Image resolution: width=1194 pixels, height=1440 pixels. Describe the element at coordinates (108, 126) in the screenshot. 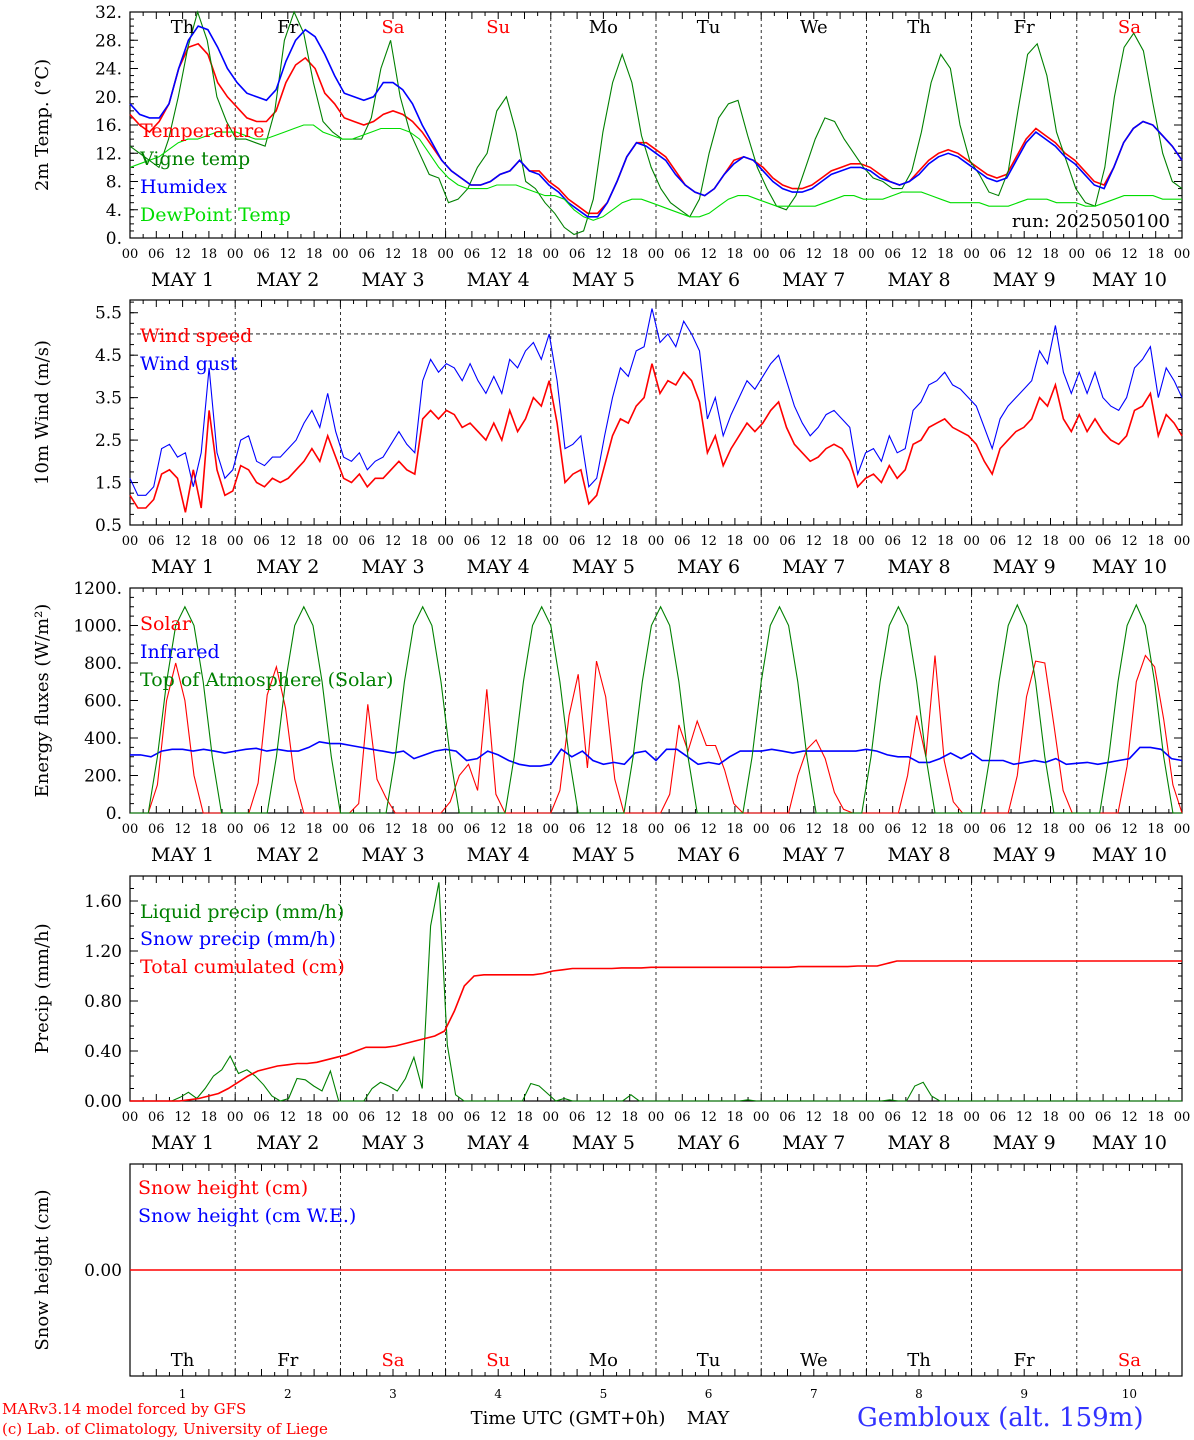

I see `y-tick-label: 16.` at that location.